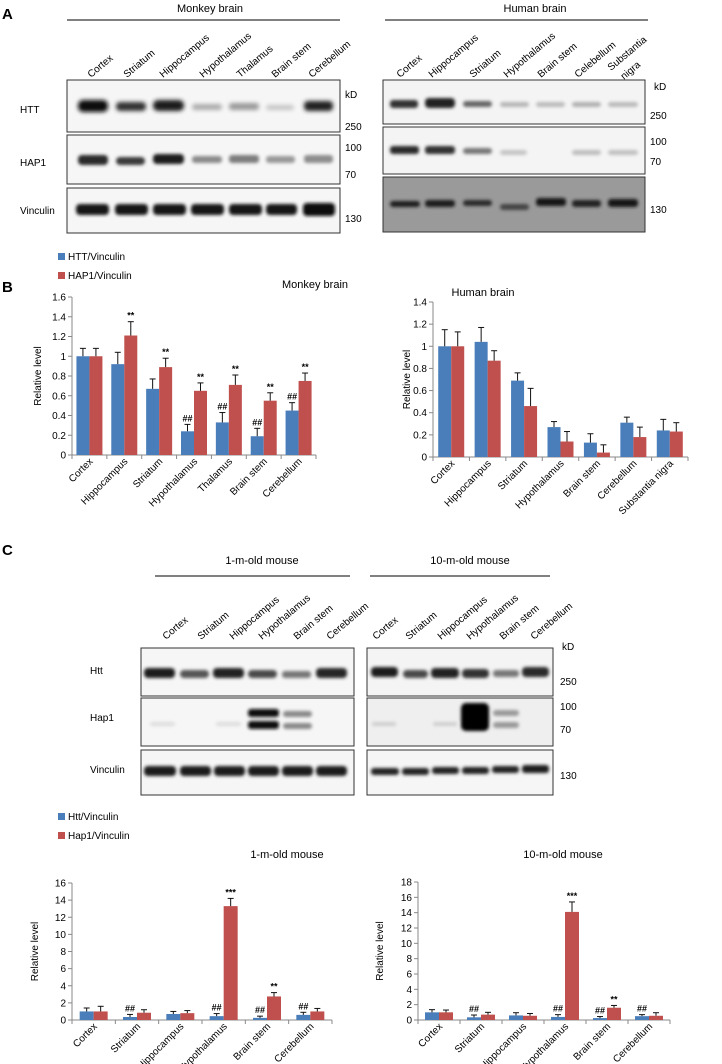 Image resolution: width=722 pixels, height=1064 pixels. Describe the element at coordinates (460, 770) in the screenshot. I see `old-vinculin-bands` at that location.